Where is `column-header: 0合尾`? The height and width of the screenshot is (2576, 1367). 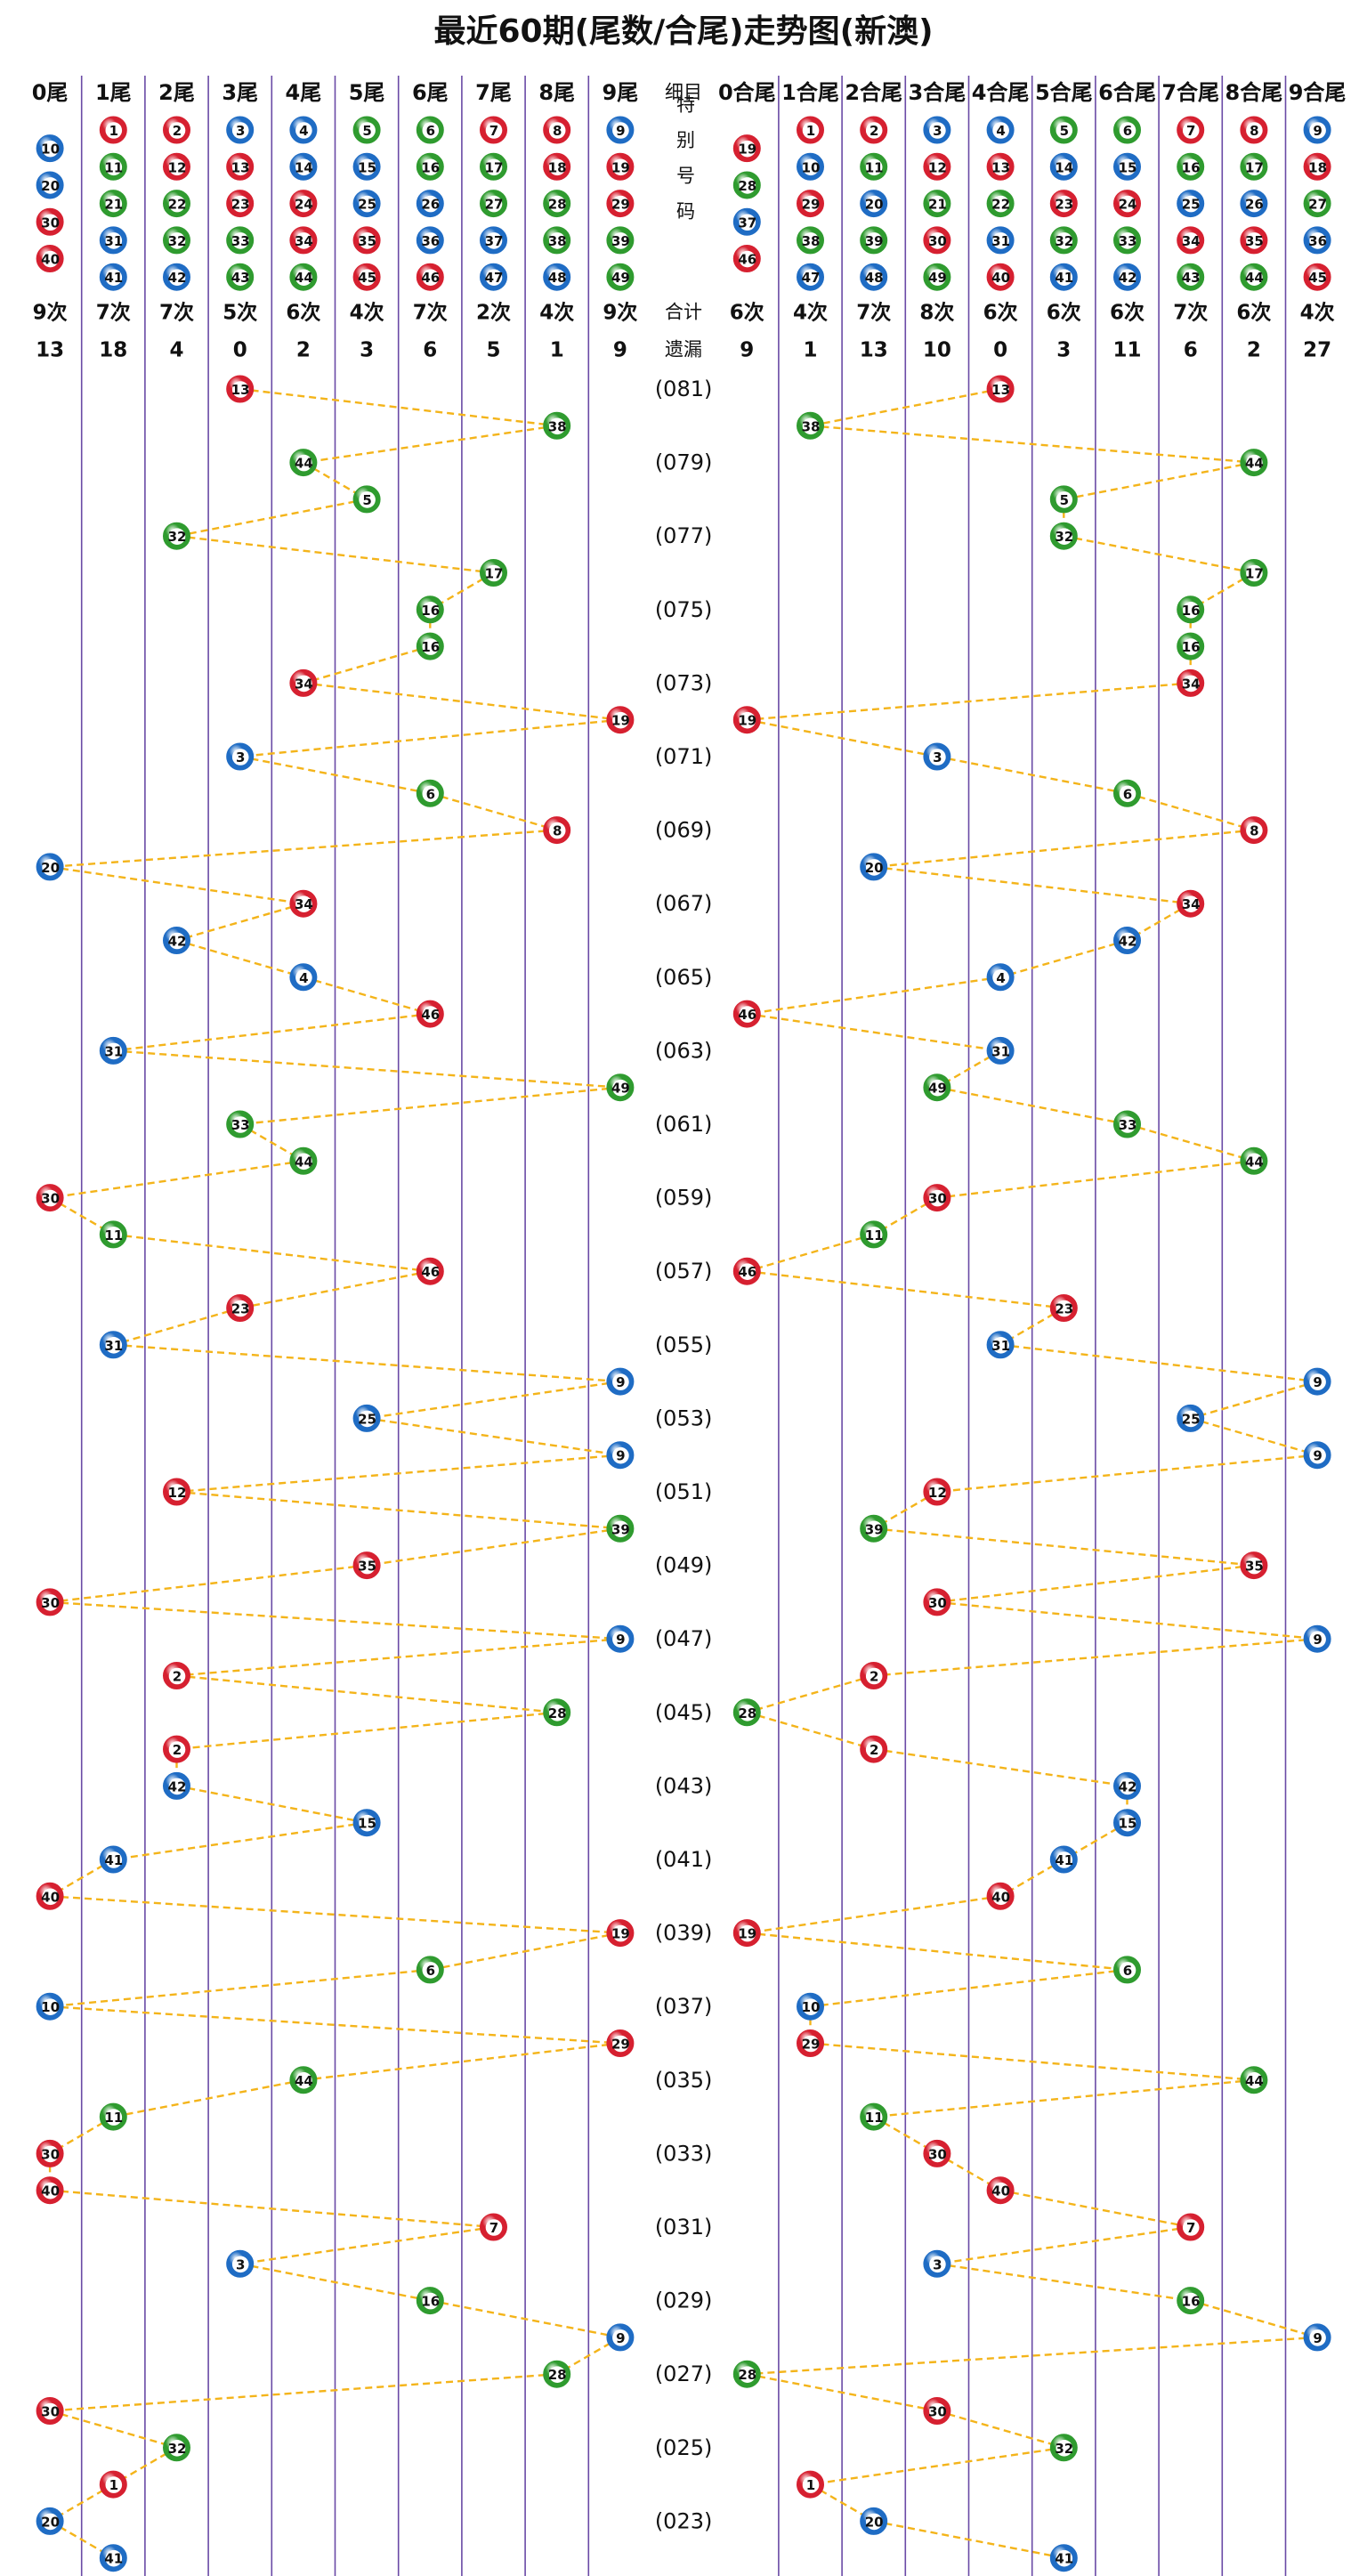
column-header: 0合尾 is located at coordinates (747, 93).